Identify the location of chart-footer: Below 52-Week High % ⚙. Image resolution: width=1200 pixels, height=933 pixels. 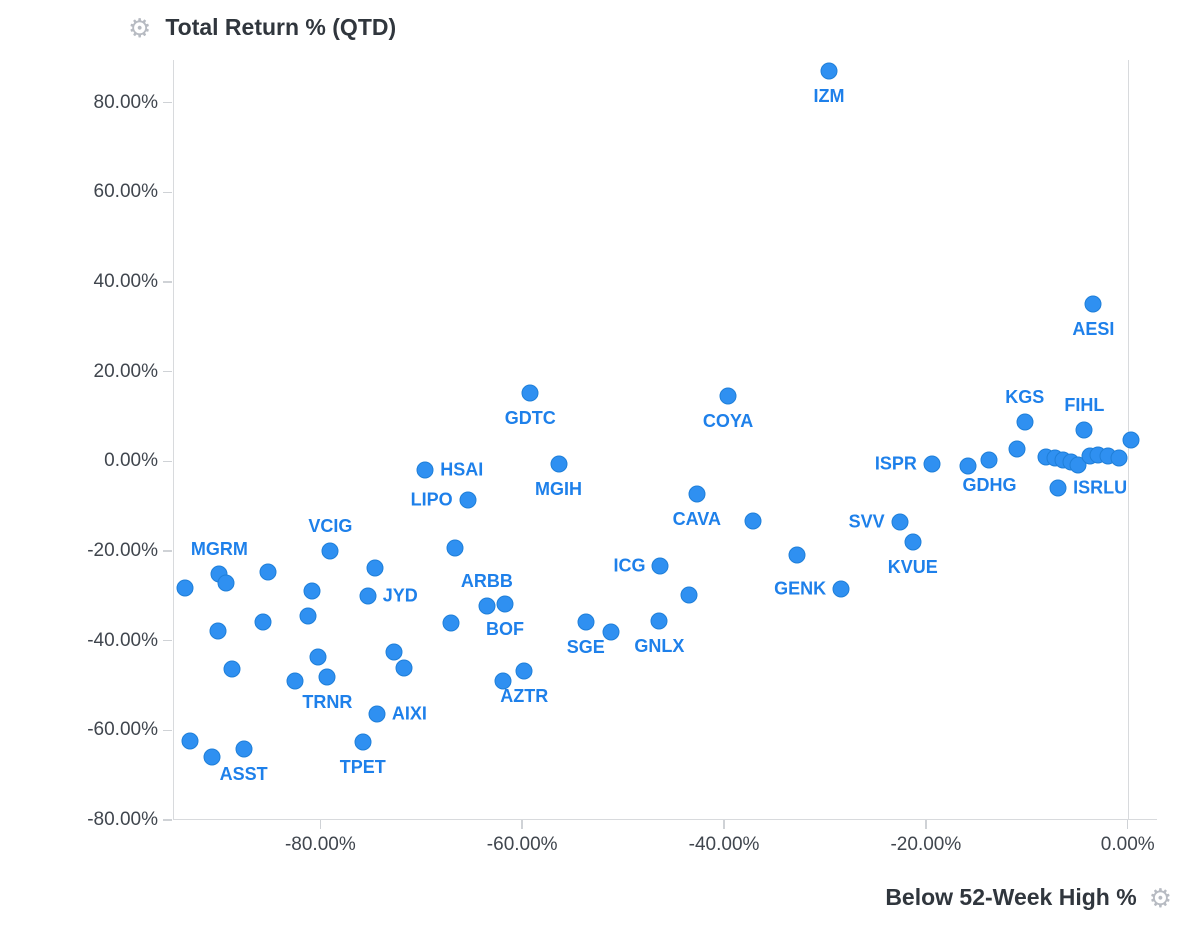
(1028, 897).